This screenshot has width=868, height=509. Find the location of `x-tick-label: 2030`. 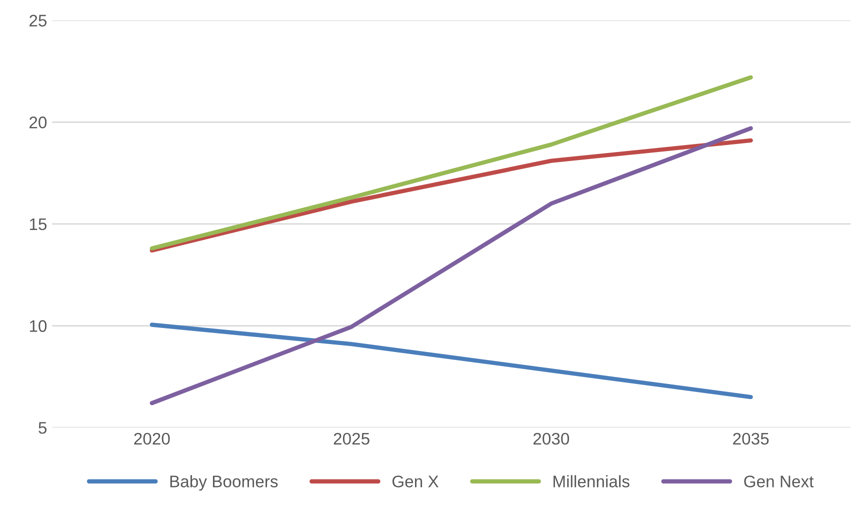

x-tick-label: 2030 is located at coordinates (551, 438).